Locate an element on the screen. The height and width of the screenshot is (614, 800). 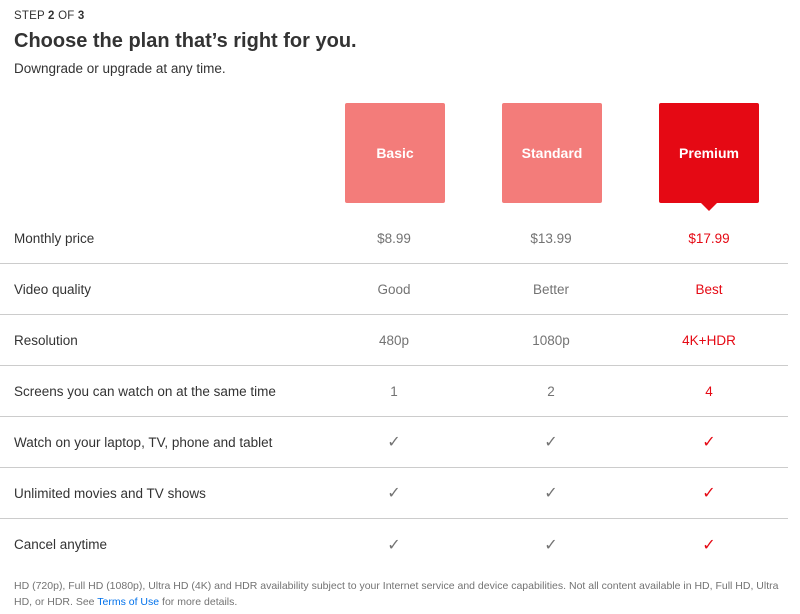
step-current: 2 is located at coordinates (51, 16).